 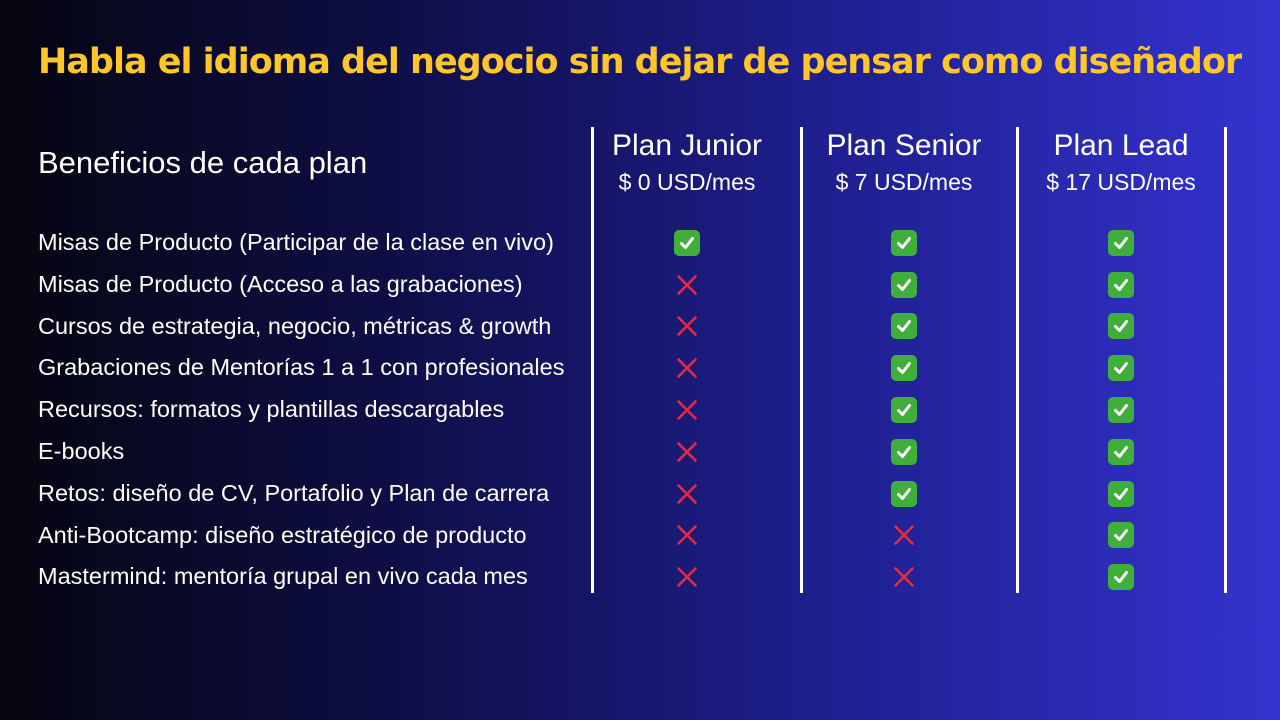 I want to click on plan-column-senior: Plan Senior $ 7 USD/mes, so click(x=904, y=357).